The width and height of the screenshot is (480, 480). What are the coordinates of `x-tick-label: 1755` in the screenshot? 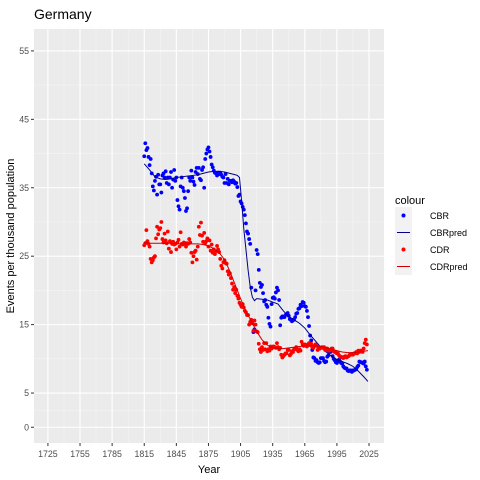 It's located at (80, 454).